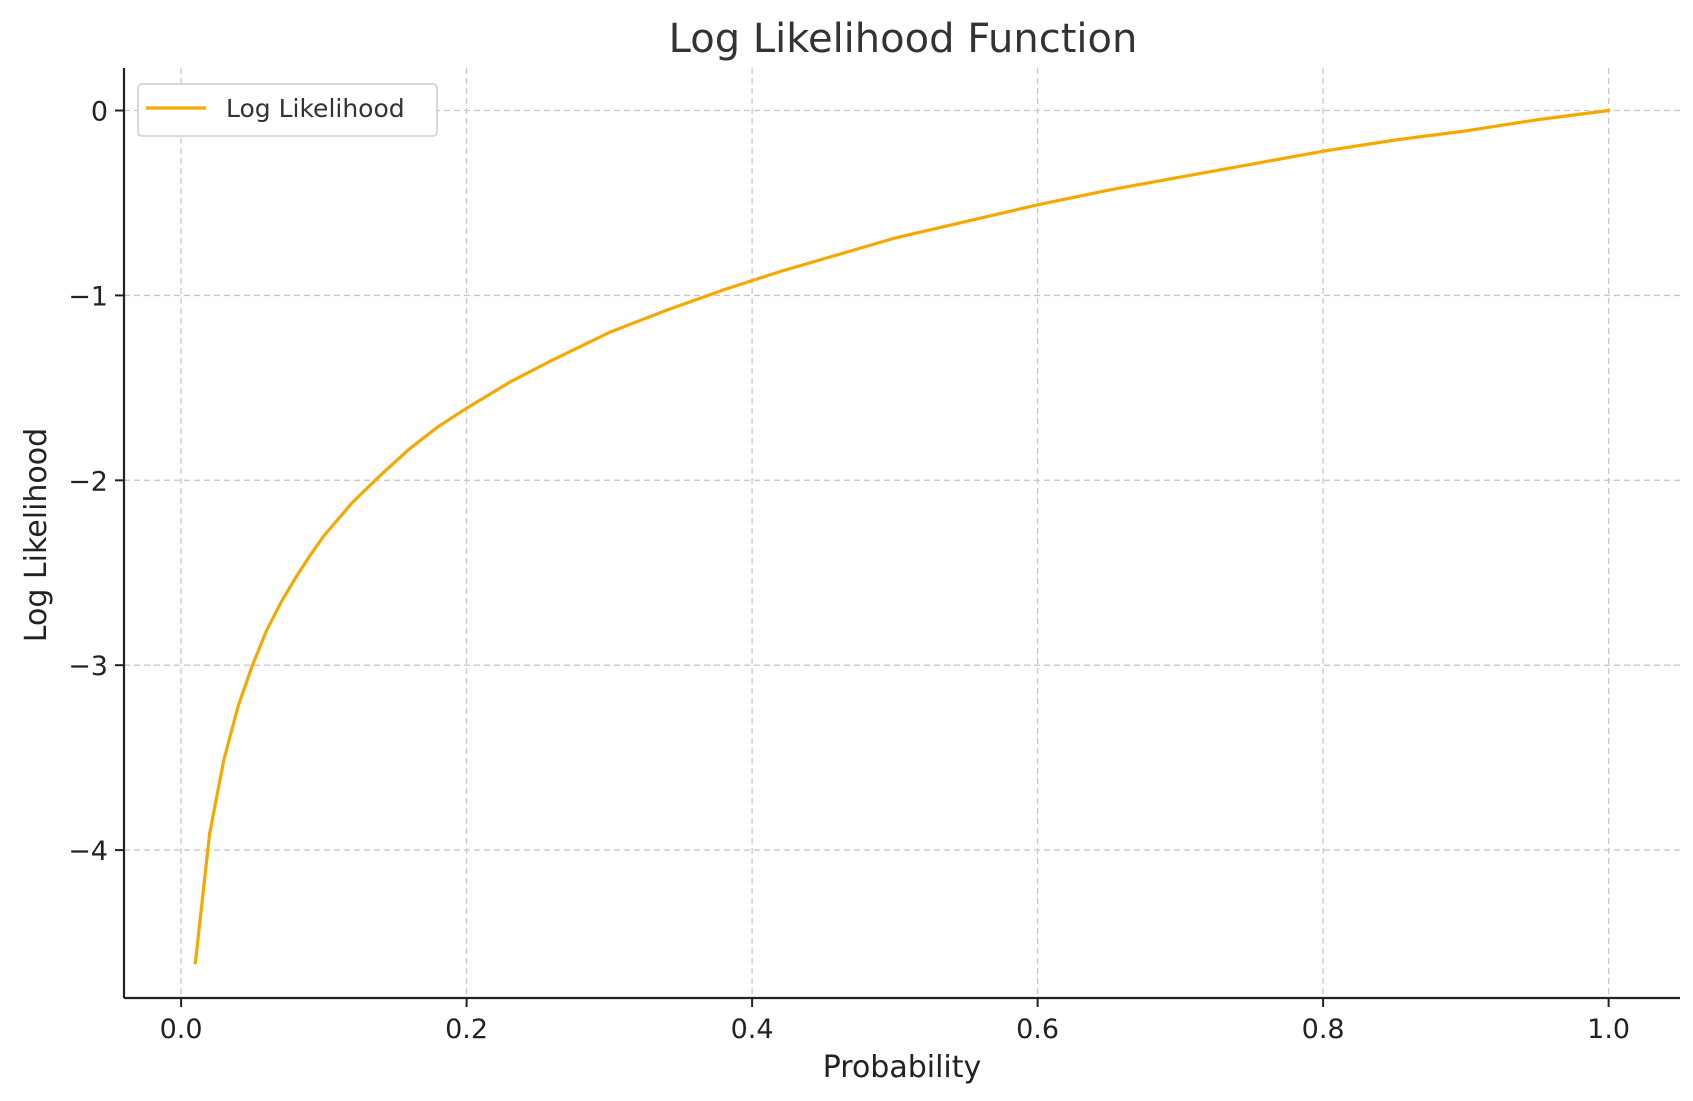  I want to click on legend-box, so click(287, 110).